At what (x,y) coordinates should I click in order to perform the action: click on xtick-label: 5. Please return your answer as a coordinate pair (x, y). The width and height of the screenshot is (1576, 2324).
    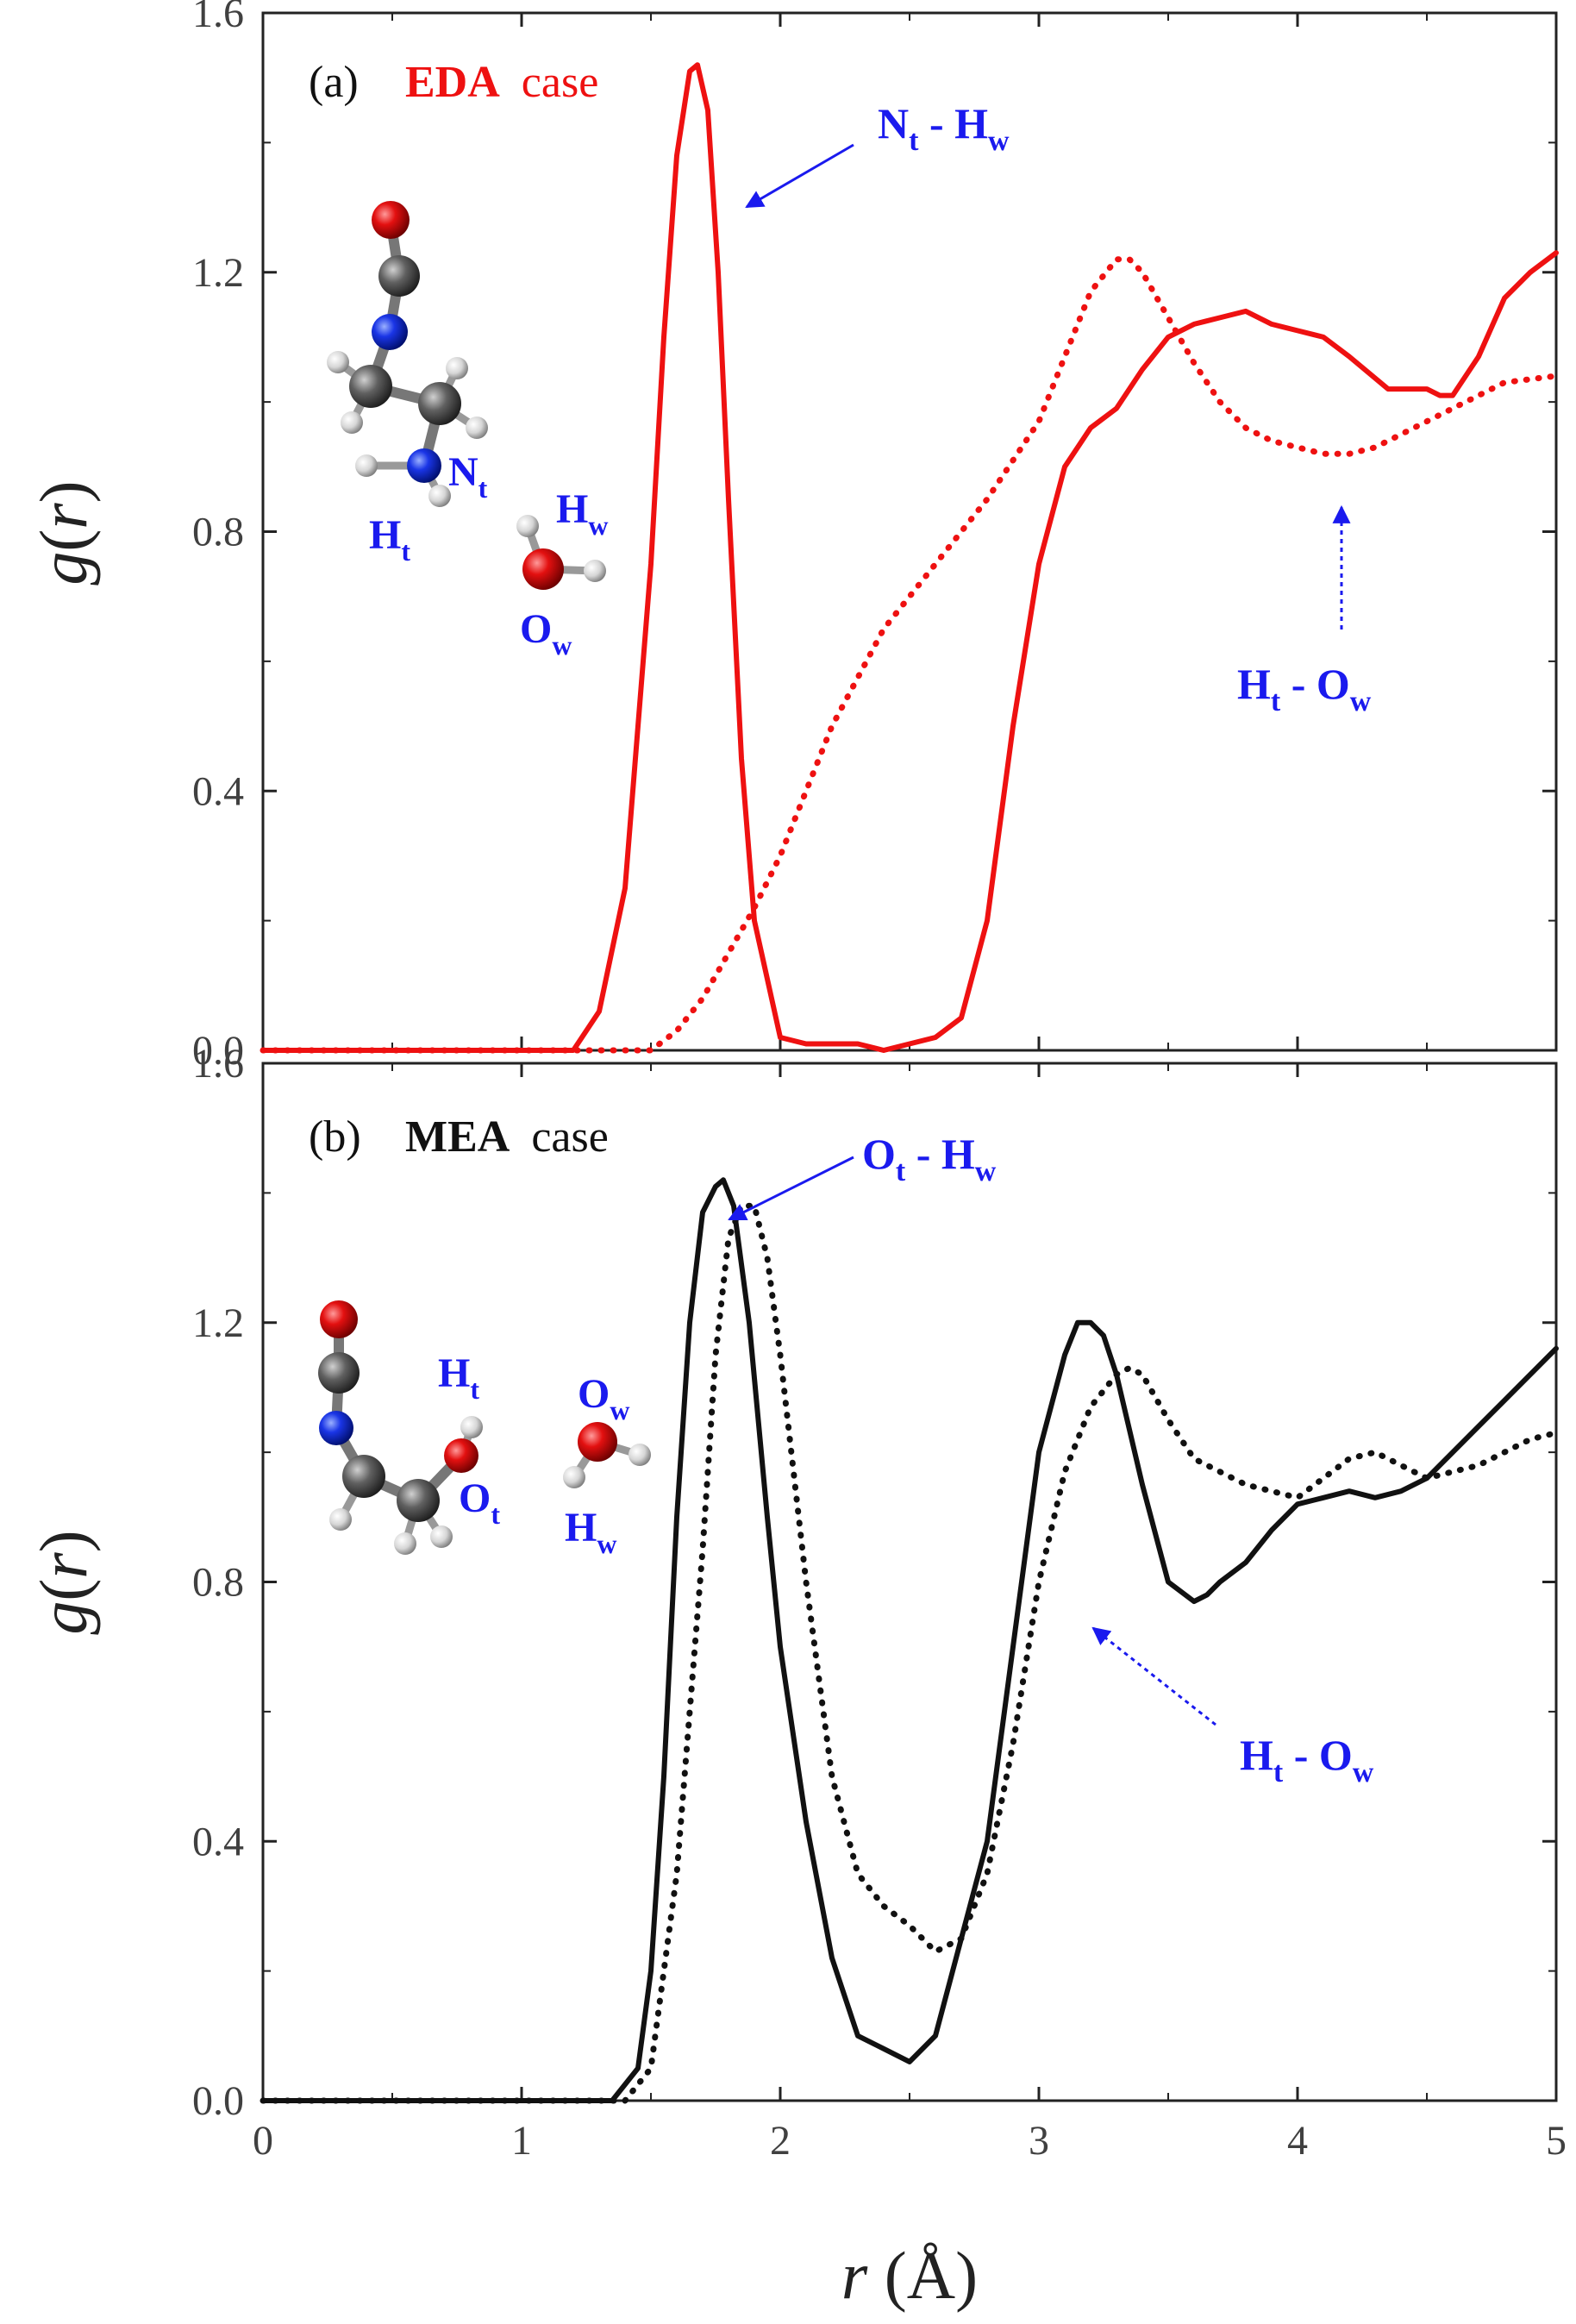
    Looking at the image, I should click on (1556, 2141).